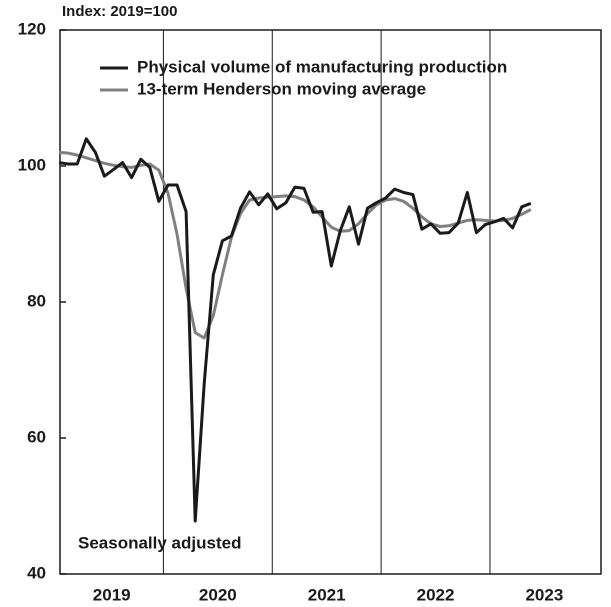 This screenshot has width=611, height=607. I want to click on y-tick-label: 80, so click(36, 300).